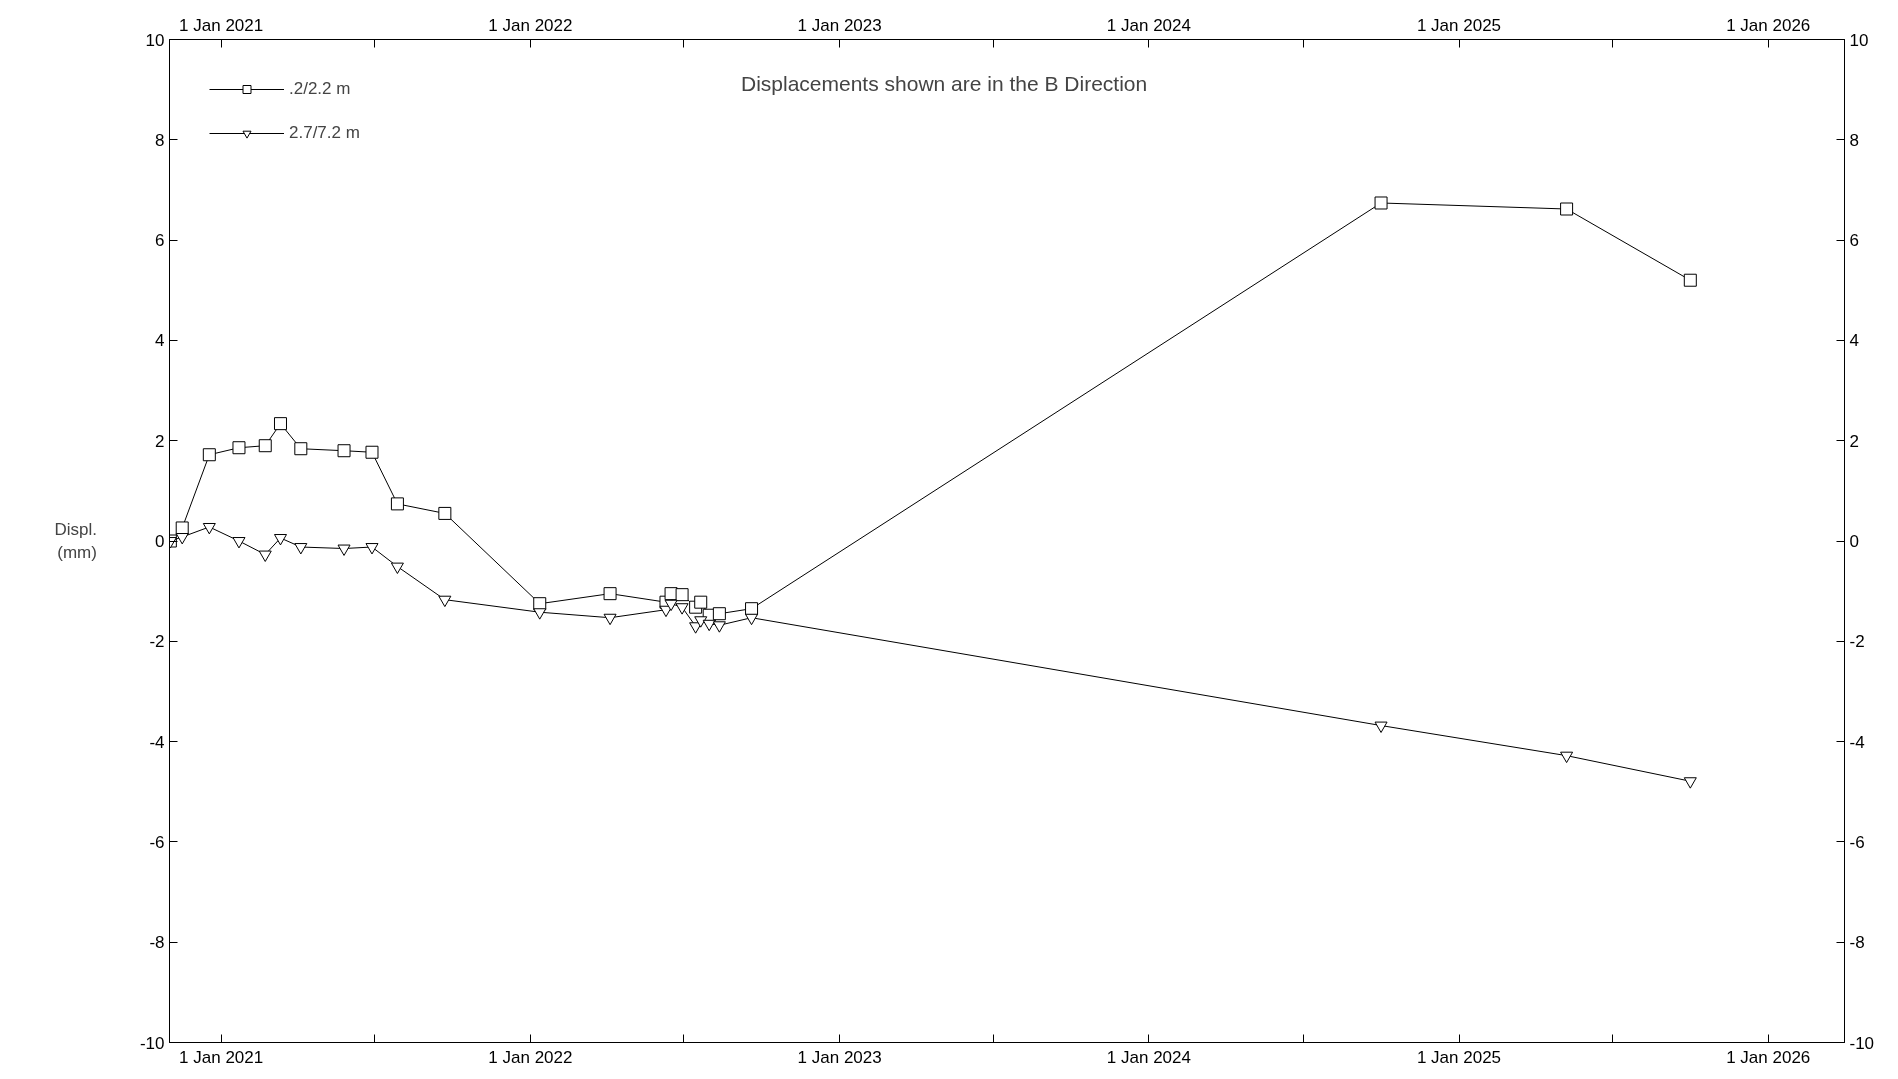 The width and height of the screenshot is (1898, 1079). I want to click on y-tick-label: 6, so click(160, 241).